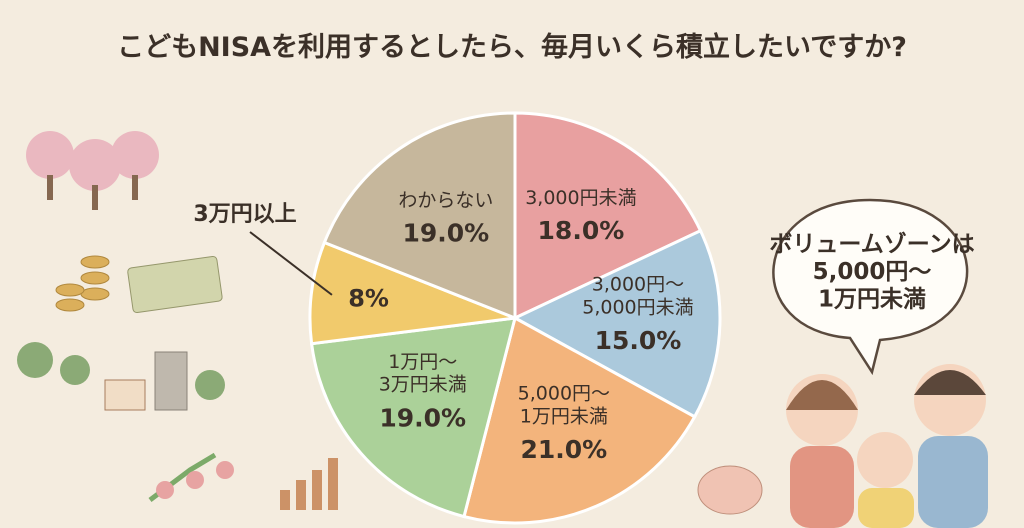 The width and height of the screenshot is (1024, 528). Describe the element at coordinates (244, 214) in the screenshot. I see `category-label: 3万円以上` at that location.